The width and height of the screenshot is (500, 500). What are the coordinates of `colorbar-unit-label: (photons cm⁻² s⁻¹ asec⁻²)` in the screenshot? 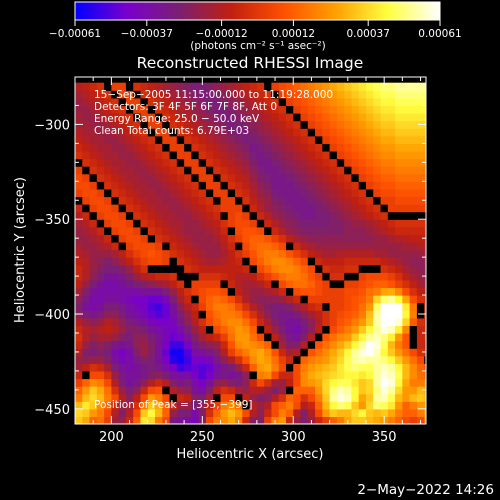 It's located at (257, 46).